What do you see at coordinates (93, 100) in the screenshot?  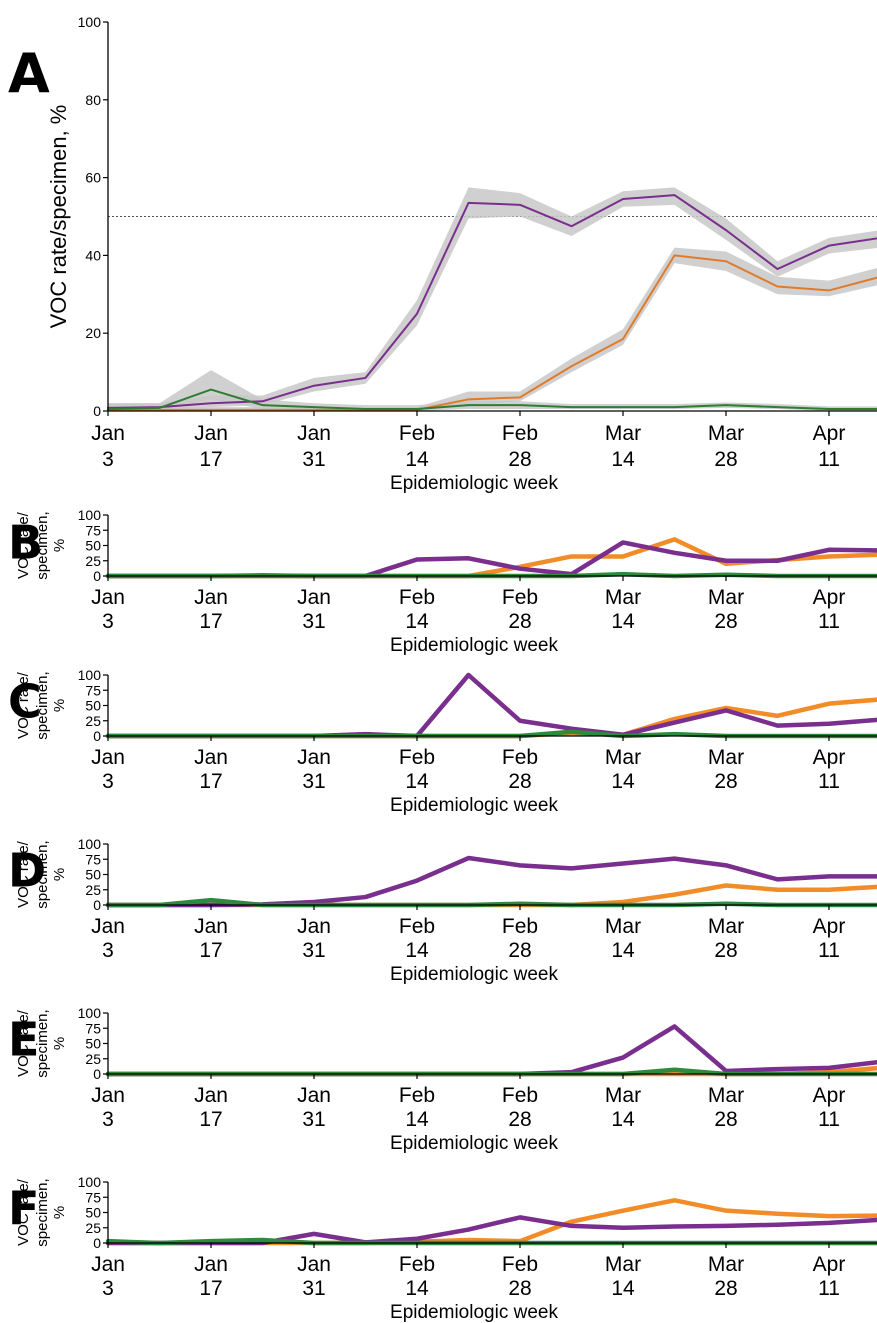 I see `y-tick-label: 80` at bounding box center [93, 100].